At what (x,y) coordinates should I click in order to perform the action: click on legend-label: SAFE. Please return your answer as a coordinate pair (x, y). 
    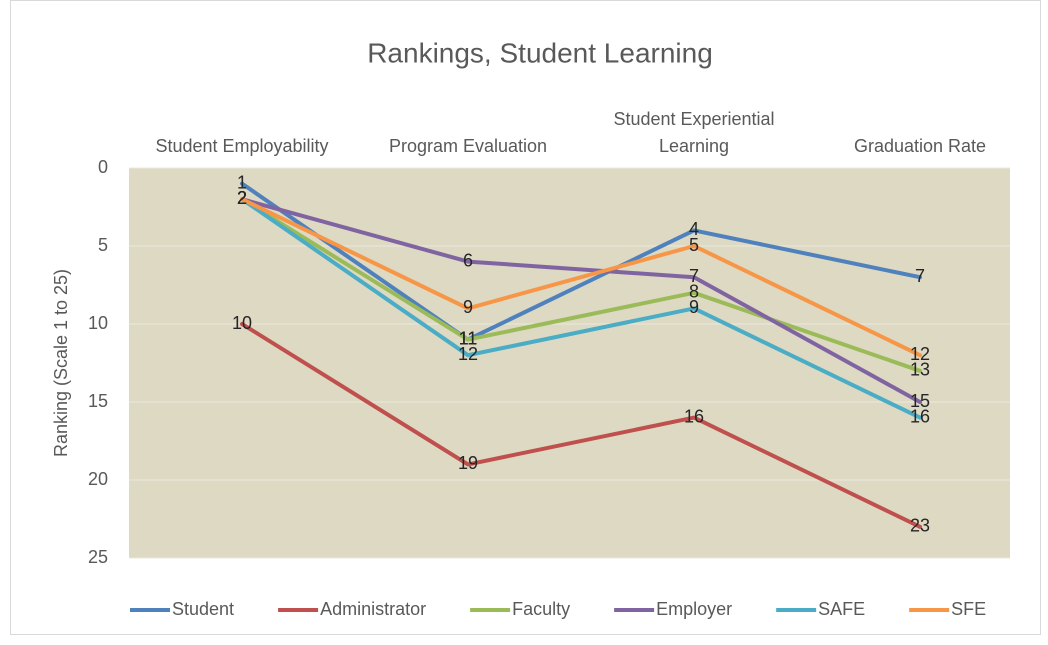
    Looking at the image, I should click on (841, 609).